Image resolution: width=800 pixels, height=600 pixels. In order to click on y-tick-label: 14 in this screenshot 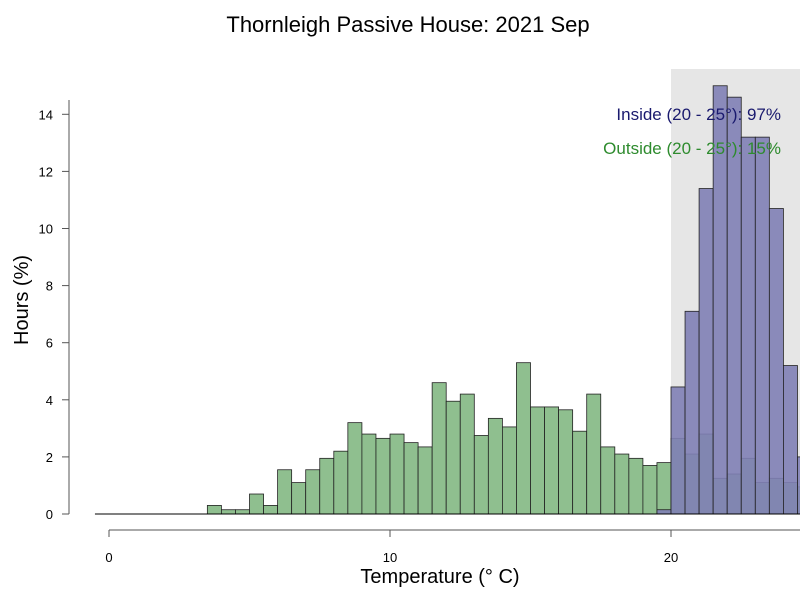, I will do `click(46, 114)`.